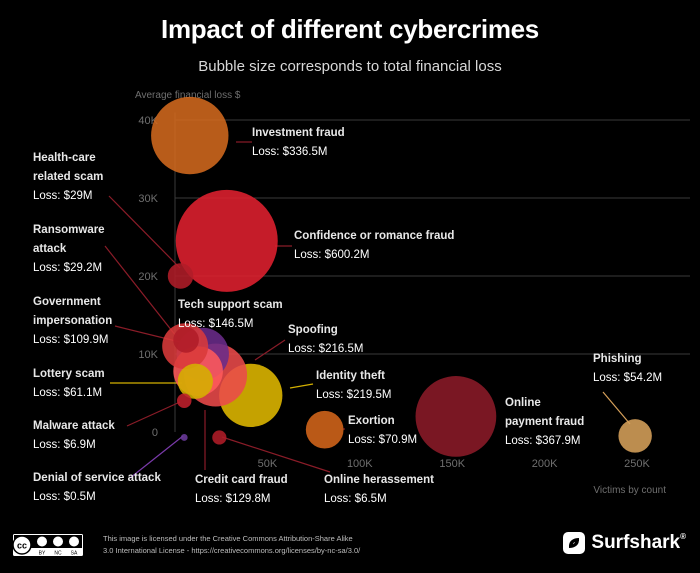 Image resolution: width=700 pixels, height=573 pixels. I want to click on label-loss-malware-attack: Loss: $6.9M, so click(64, 445).